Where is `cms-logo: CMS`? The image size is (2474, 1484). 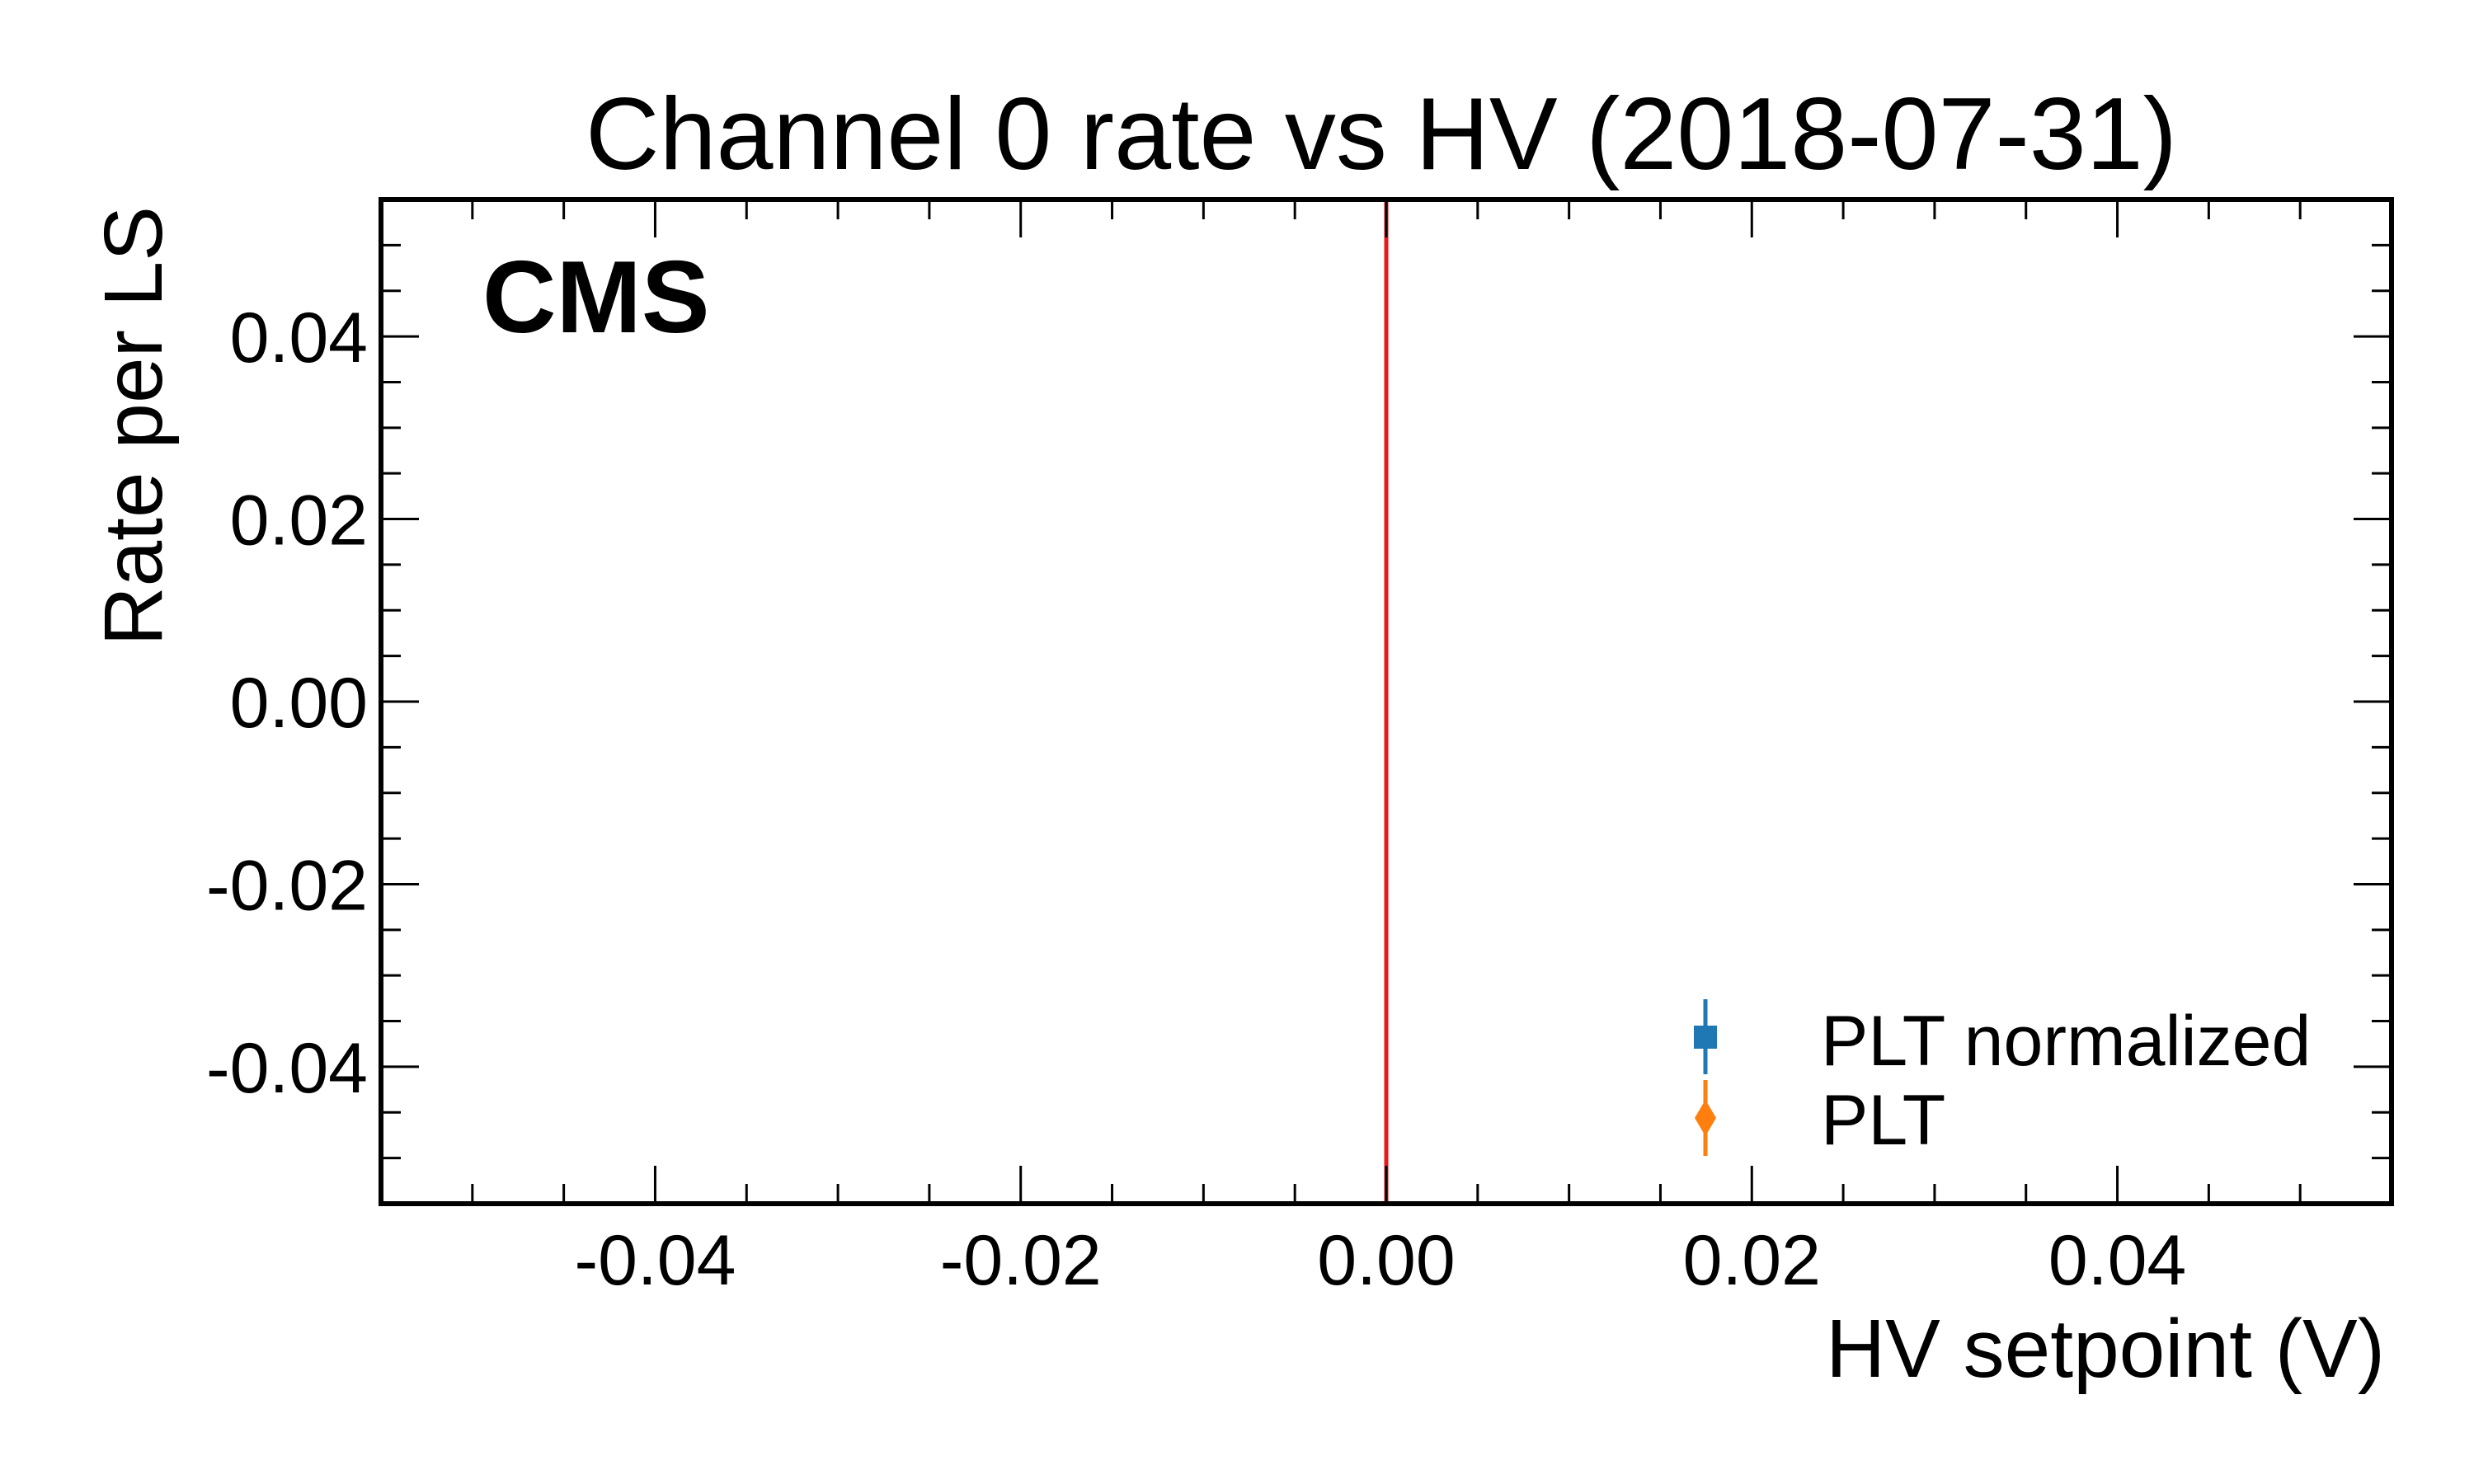 cms-logo: CMS is located at coordinates (596, 298).